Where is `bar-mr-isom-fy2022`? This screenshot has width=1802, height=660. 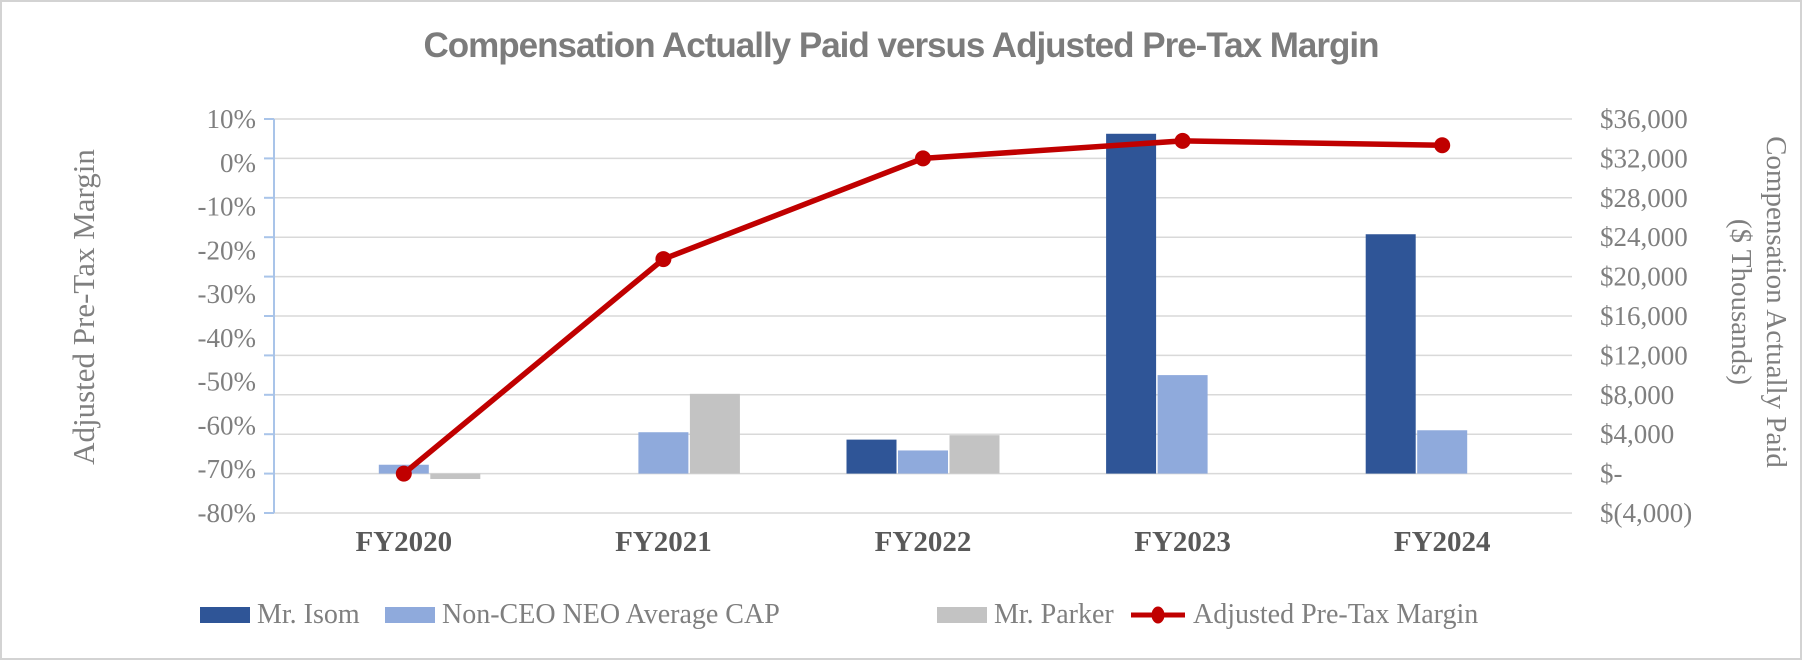
bar-mr-isom-fy2022 is located at coordinates (871, 456).